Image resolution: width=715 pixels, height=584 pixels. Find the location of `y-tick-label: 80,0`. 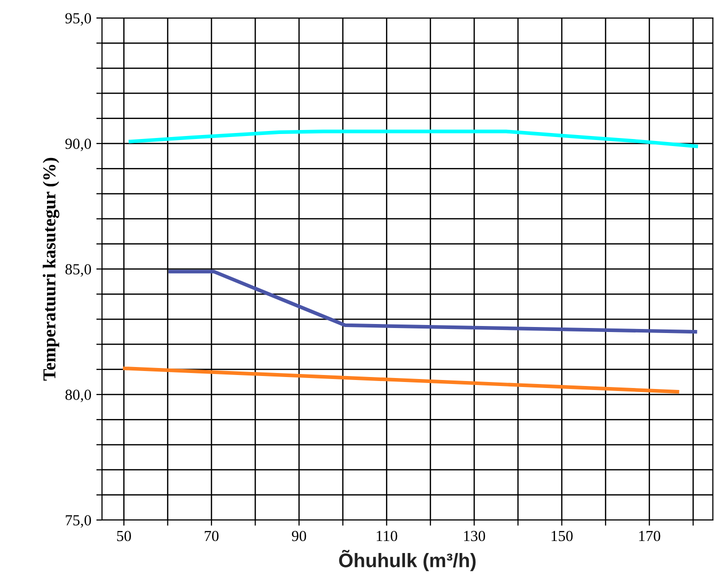

y-tick-label: 80,0 is located at coordinates (78, 396).